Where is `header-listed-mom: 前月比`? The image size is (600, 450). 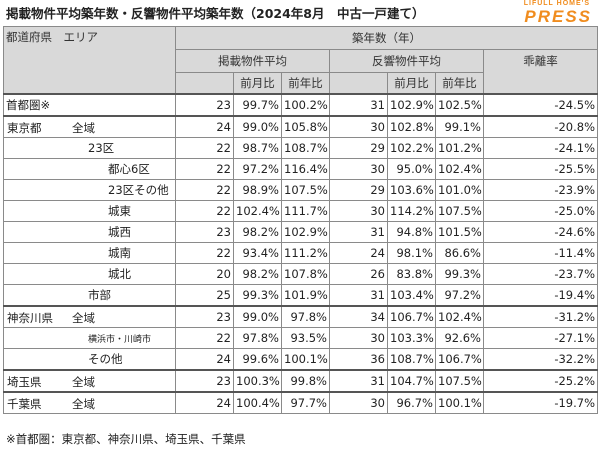
header-listed-mom: 前月比 is located at coordinates (257, 83).